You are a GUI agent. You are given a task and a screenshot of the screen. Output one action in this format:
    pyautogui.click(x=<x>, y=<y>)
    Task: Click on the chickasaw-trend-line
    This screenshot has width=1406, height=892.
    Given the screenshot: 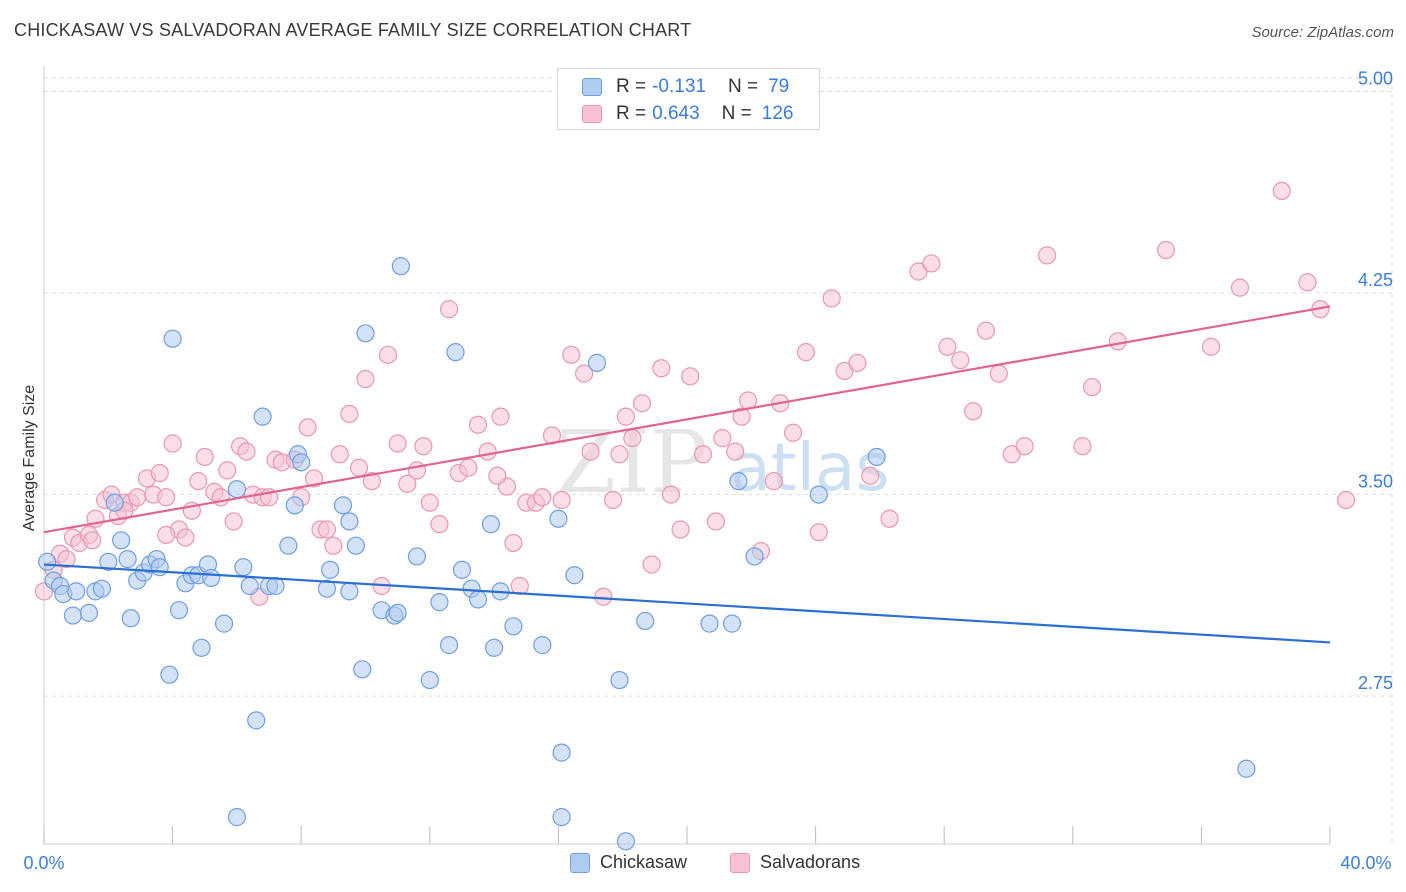 What is the action you would take?
    pyautogui.click(x=687, y=603)
    